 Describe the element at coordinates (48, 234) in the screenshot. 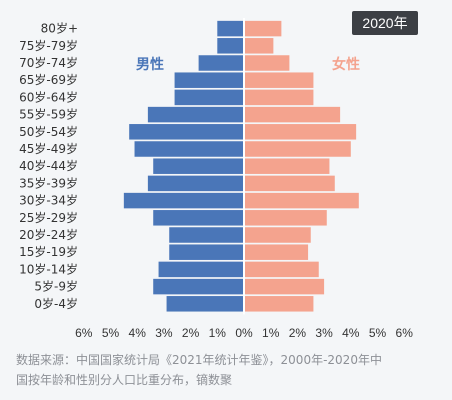

I see `age-group-label: 20岁-24岁` at that location.